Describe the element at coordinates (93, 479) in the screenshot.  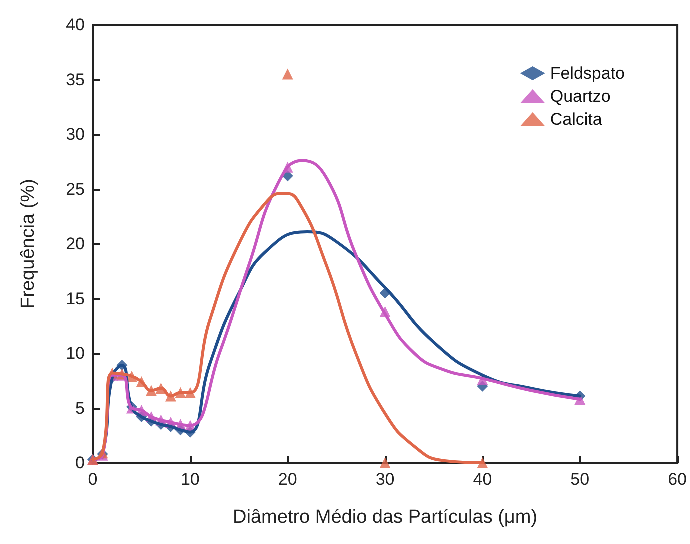
I see `x-tick-label: 0` at that location.